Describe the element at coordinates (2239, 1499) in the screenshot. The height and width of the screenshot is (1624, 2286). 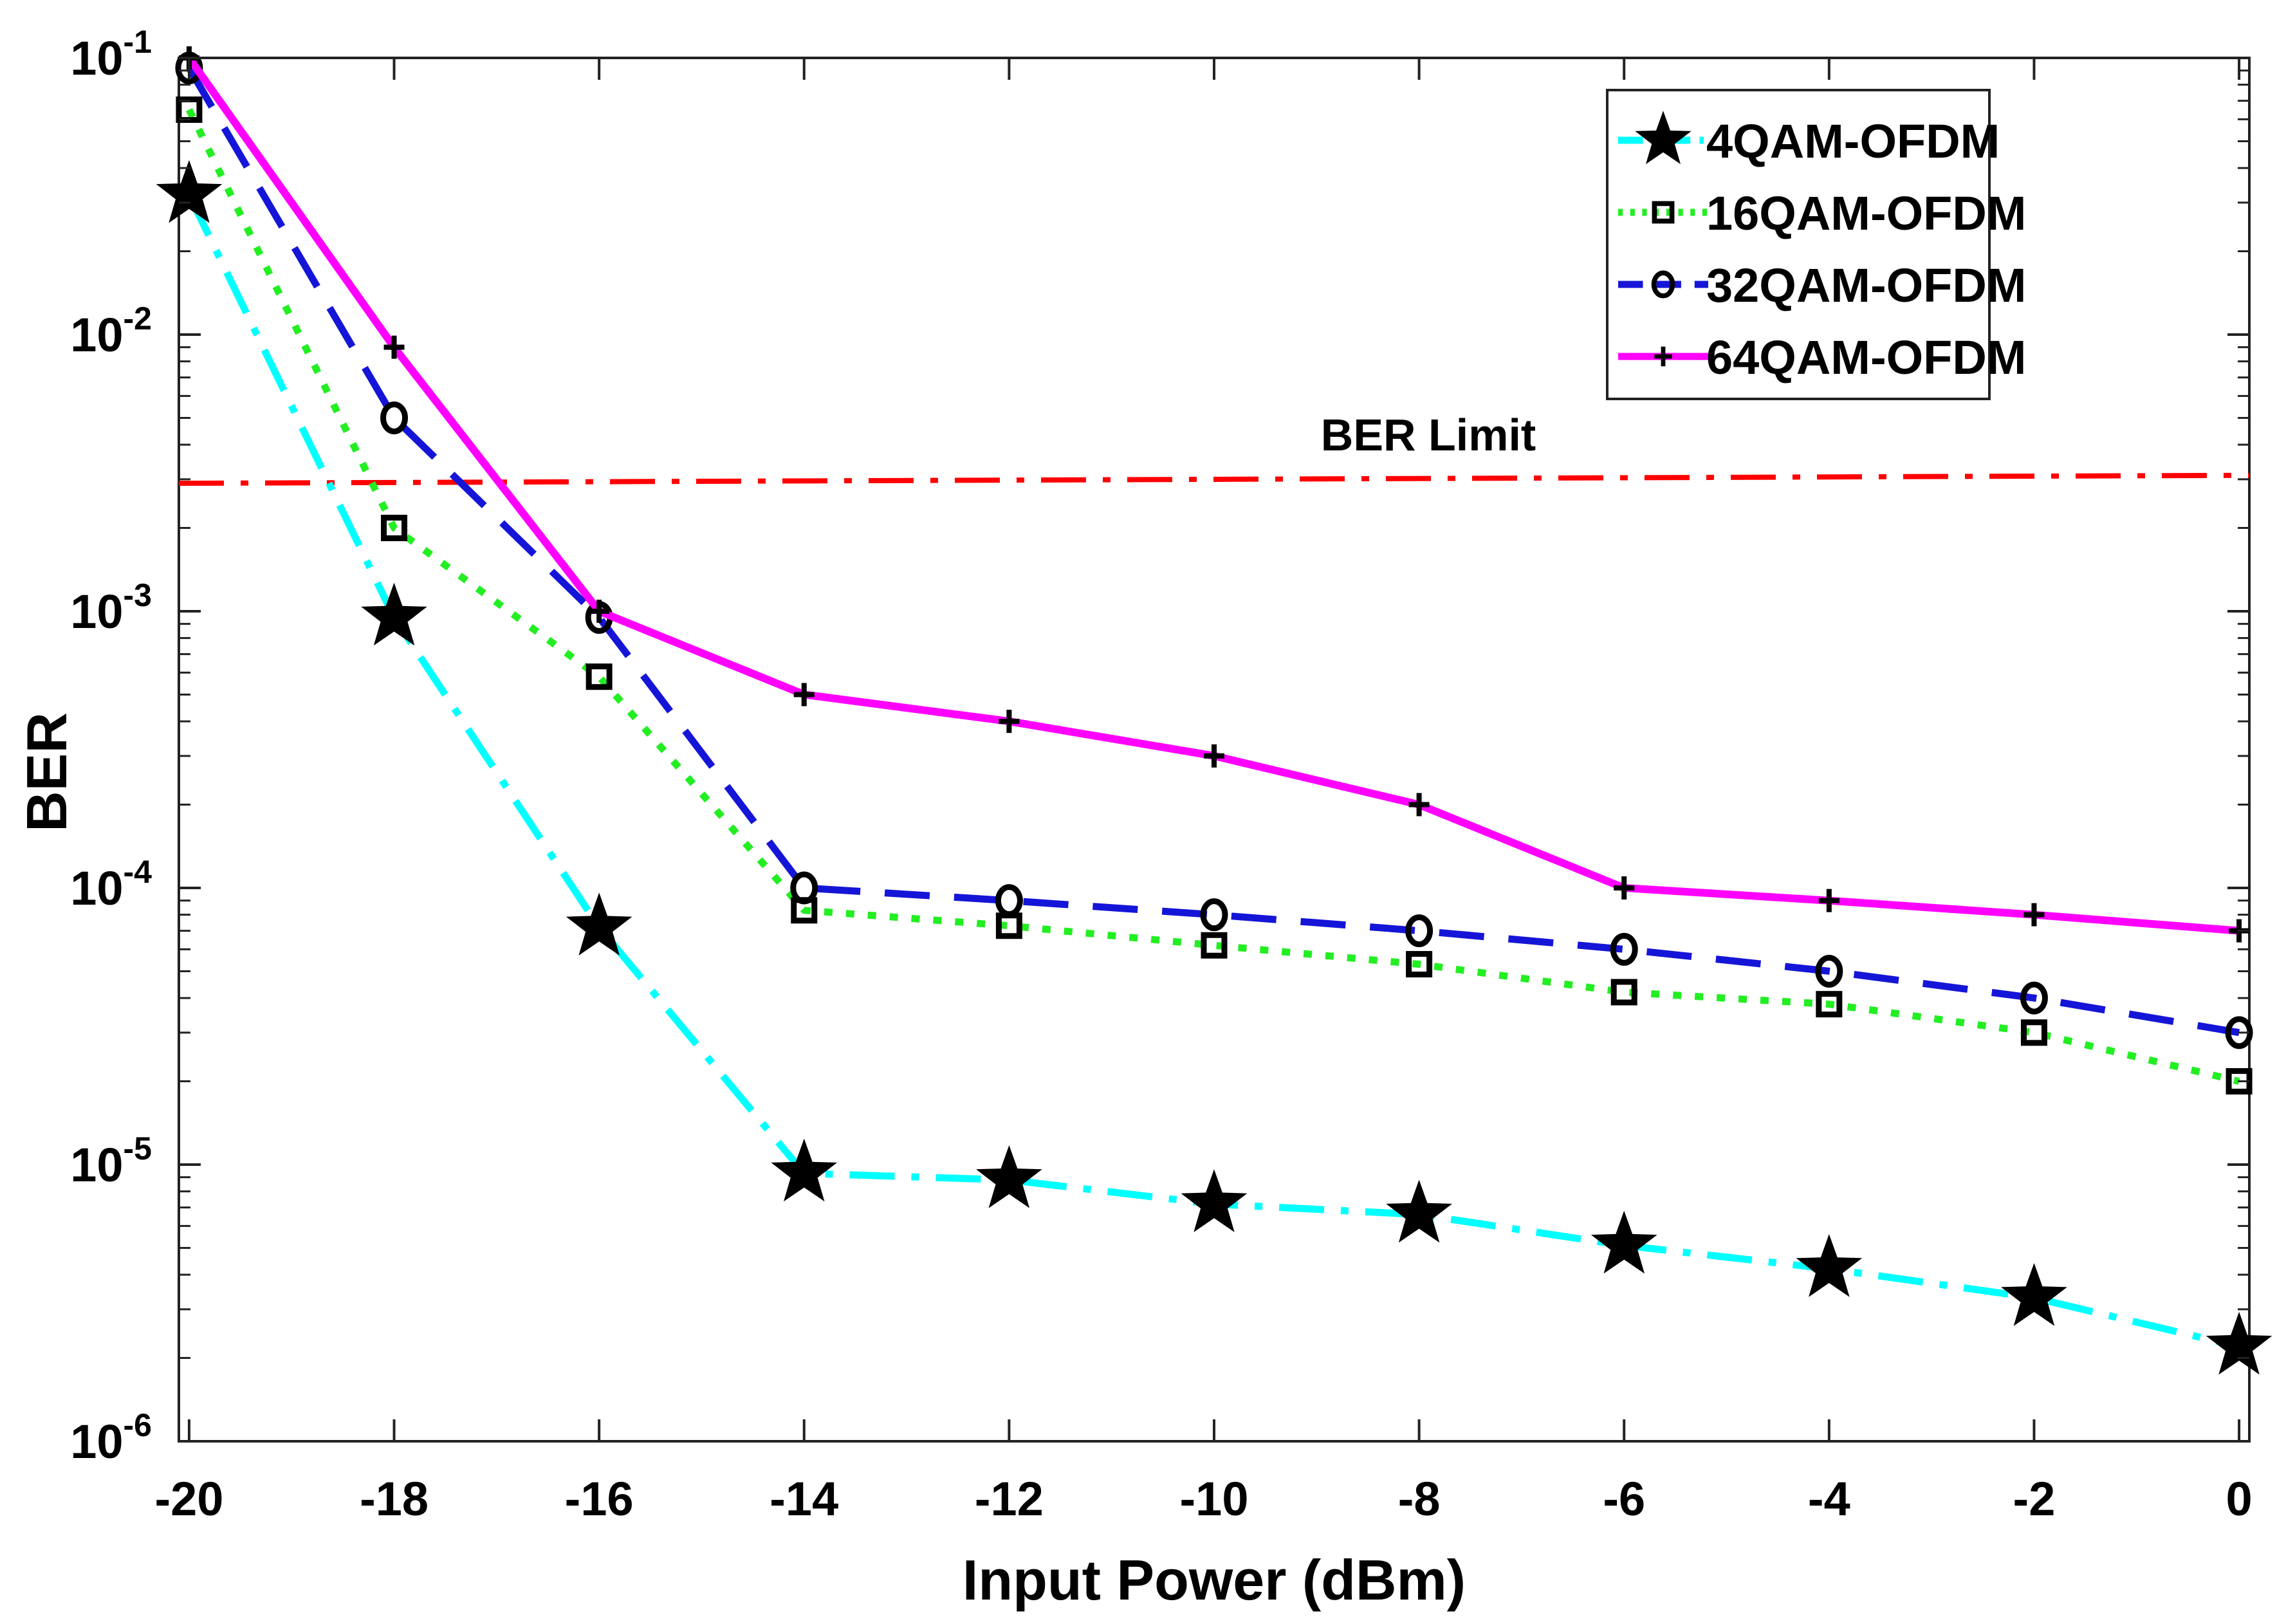
I see `x-tick-label: 0` at that location.